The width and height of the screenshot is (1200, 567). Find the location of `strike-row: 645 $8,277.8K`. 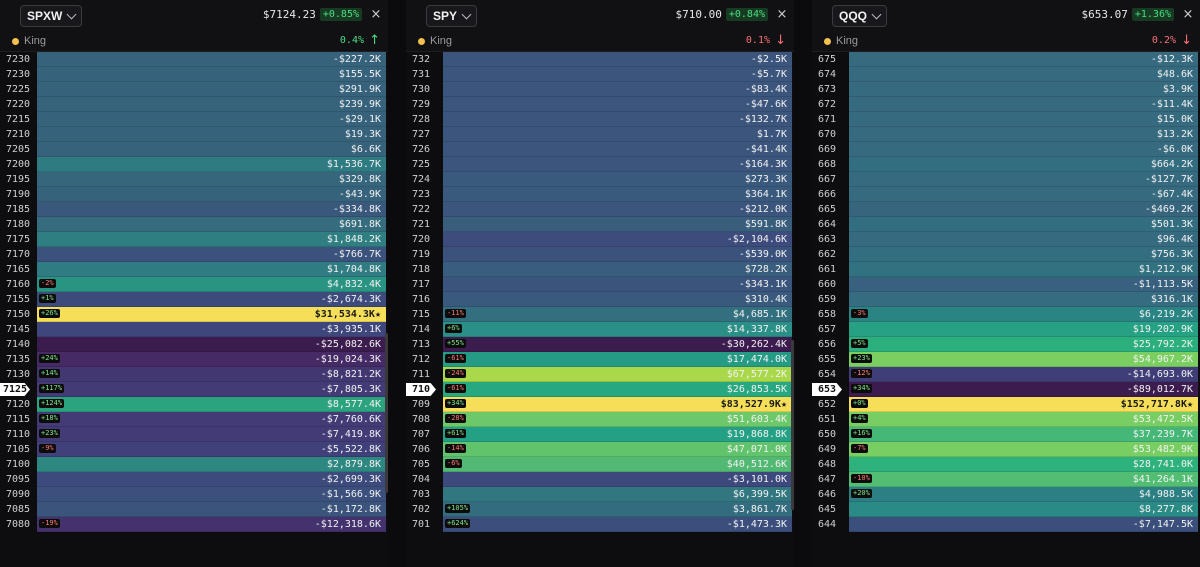

strike-row: 645 $8,277.8K is located at coordinates (1006, 509).